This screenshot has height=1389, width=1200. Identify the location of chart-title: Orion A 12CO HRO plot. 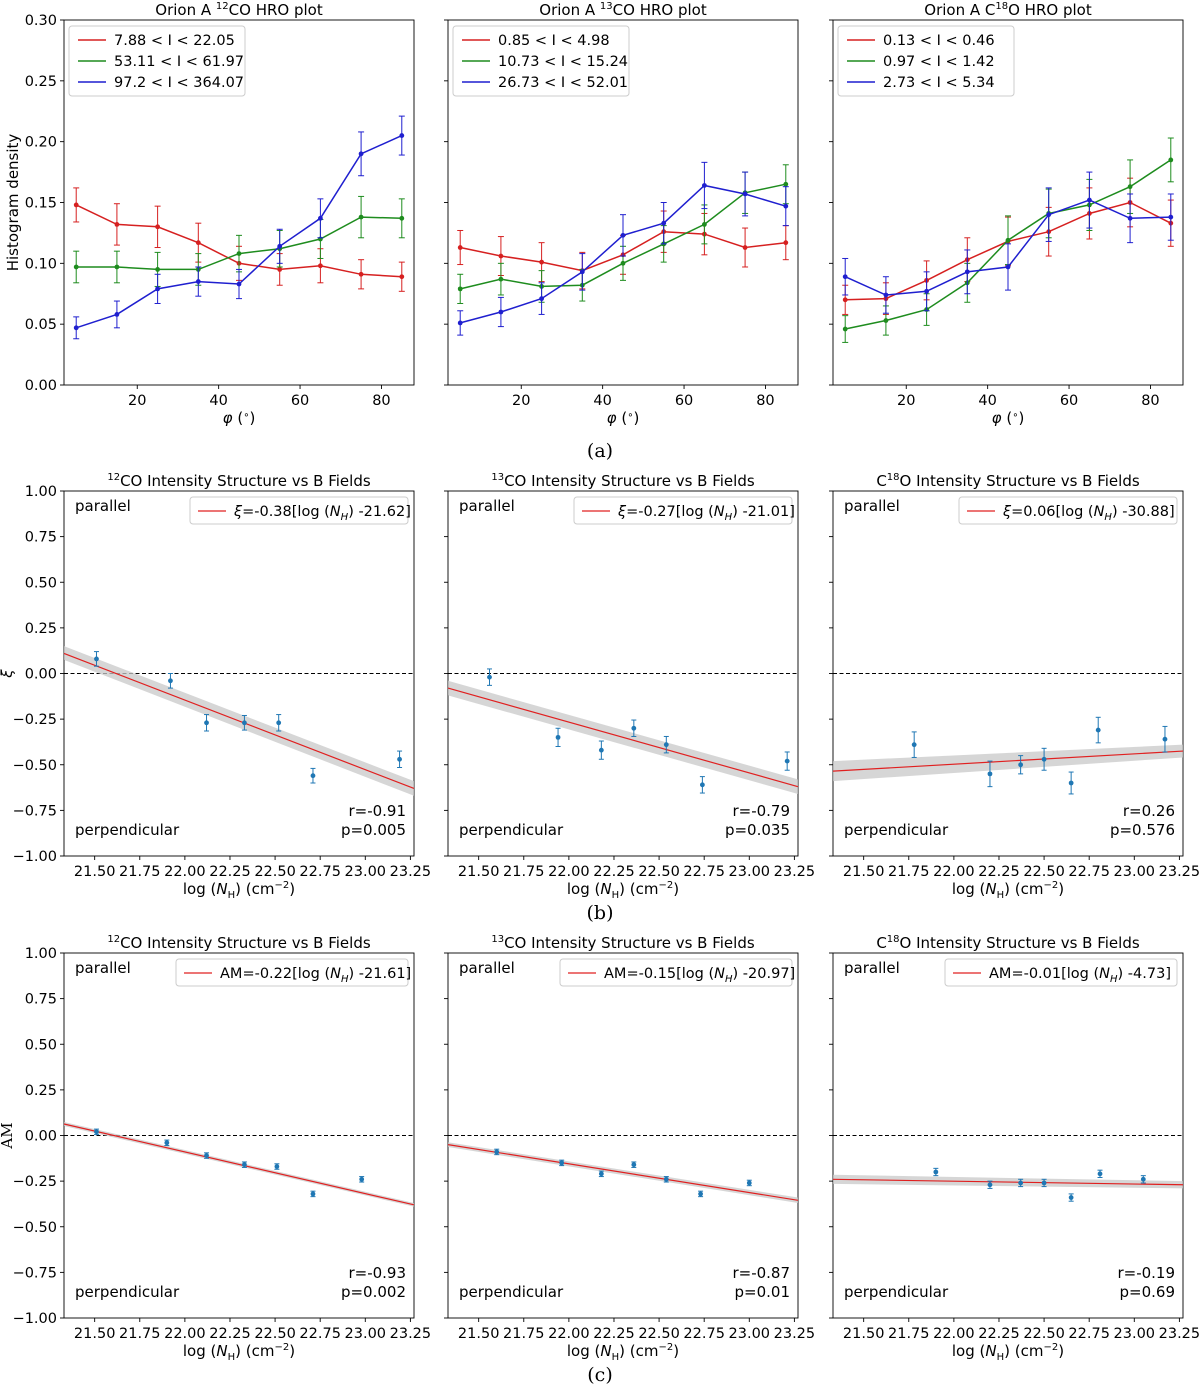
(239, 10).